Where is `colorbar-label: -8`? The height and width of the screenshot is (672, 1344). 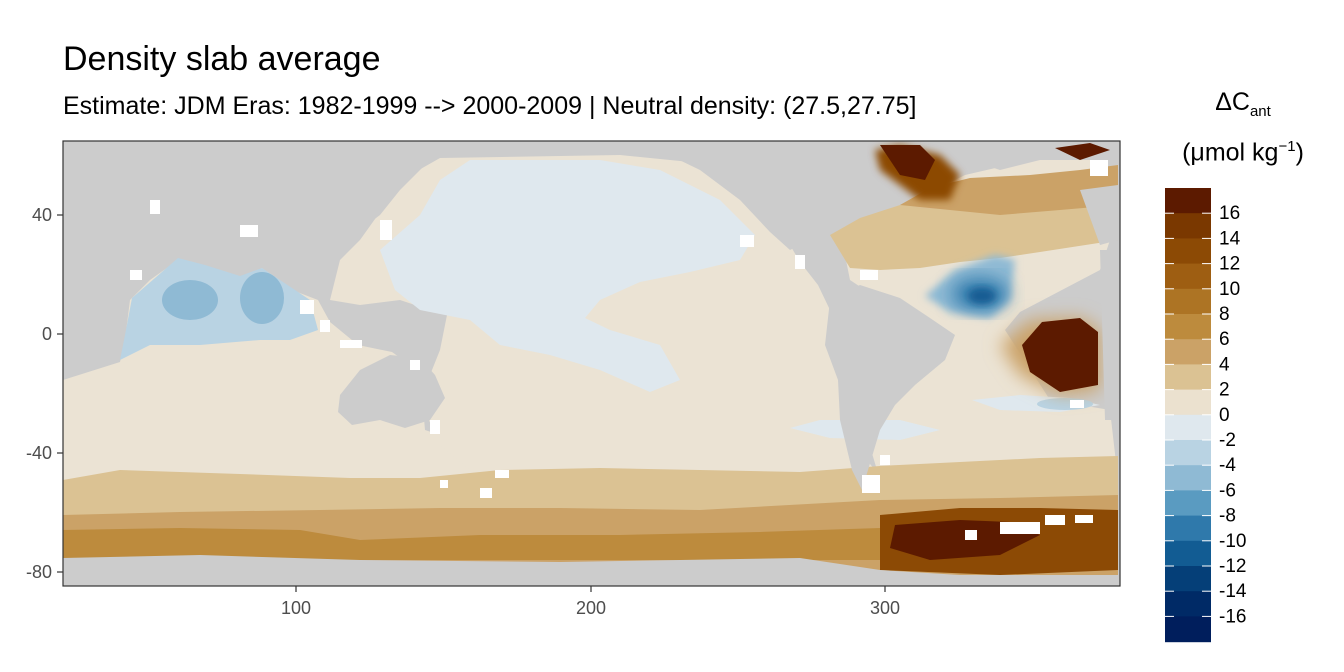
colorbar-label: -8 is located at coordinates (1227, 516).